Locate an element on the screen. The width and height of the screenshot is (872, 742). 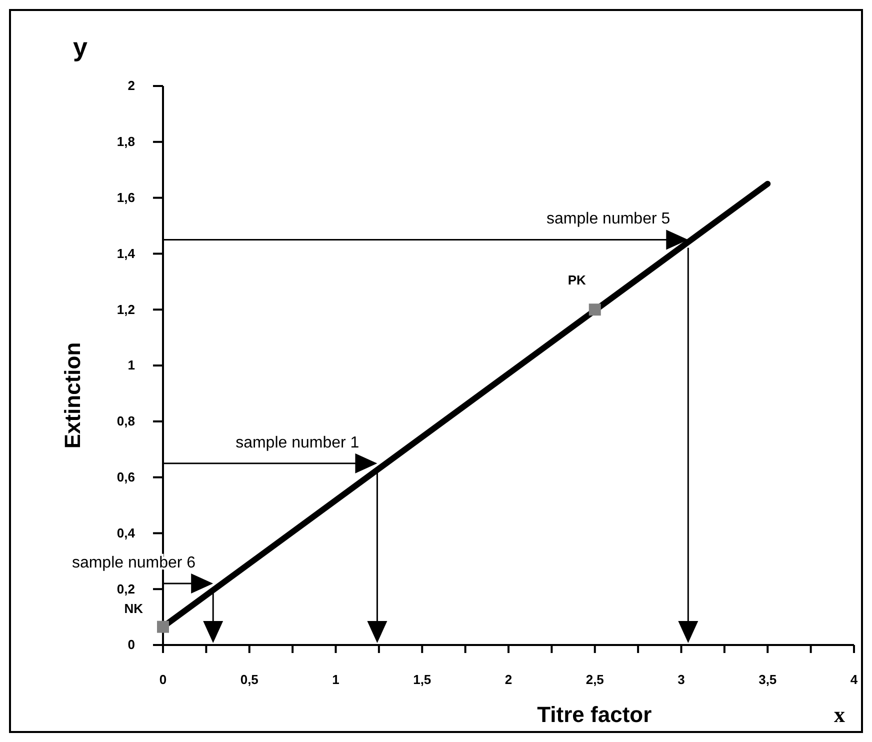
annotation: sample number 5 is located at coordinates (608, 219).